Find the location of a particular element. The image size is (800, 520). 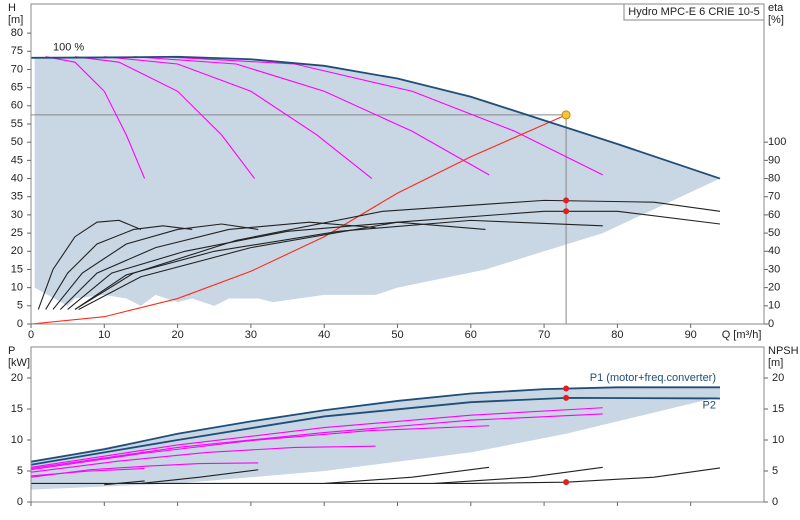

x-tick-label: 80 is located at coordinates (617, 335).